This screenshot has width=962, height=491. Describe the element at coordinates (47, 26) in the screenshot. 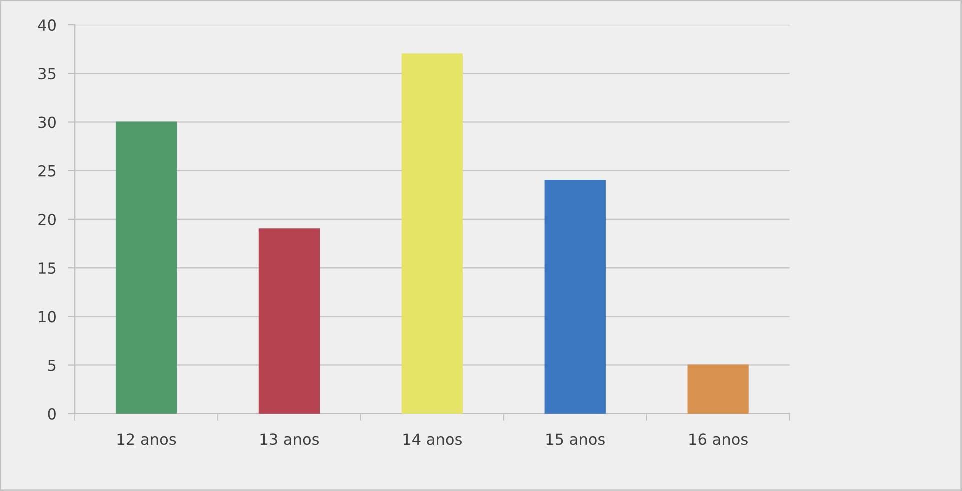

I see `y-tick-label: 40` at that location.